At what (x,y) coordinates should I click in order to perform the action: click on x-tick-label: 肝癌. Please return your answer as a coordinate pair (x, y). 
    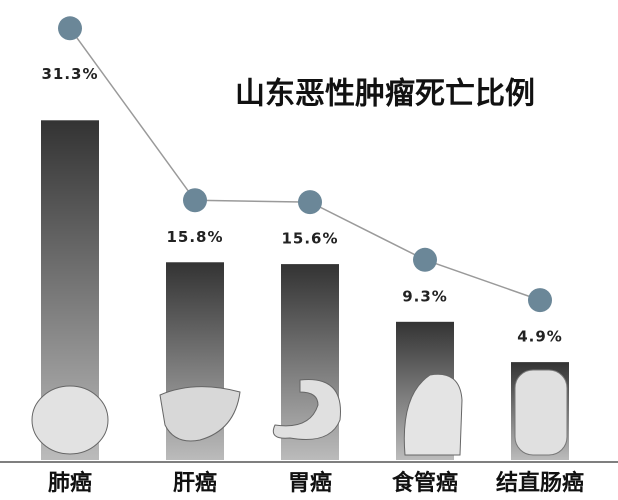
    Looking at the image, I should click on (195, 483).